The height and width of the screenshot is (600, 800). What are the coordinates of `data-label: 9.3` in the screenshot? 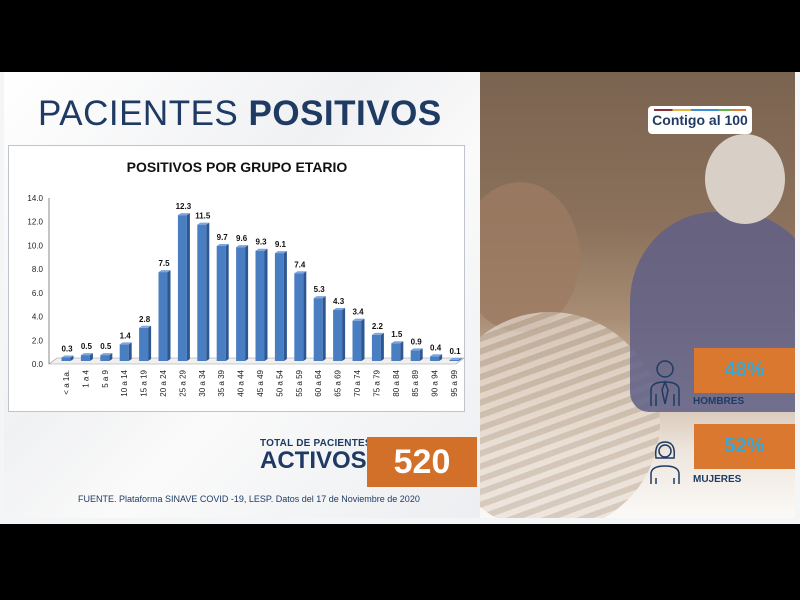 It's located at (261, 242).